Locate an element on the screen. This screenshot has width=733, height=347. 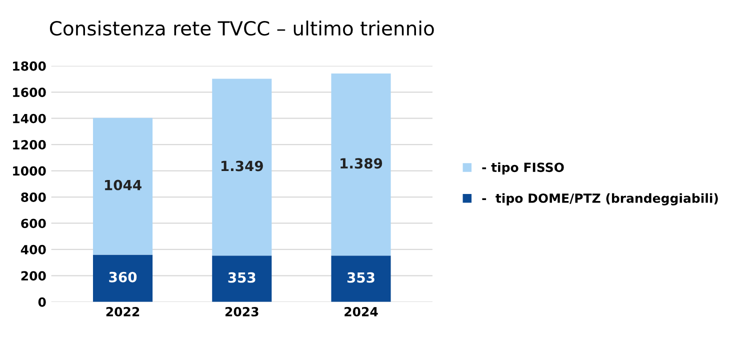
y-tick-label: 600 is located at coordinates (33, 223).